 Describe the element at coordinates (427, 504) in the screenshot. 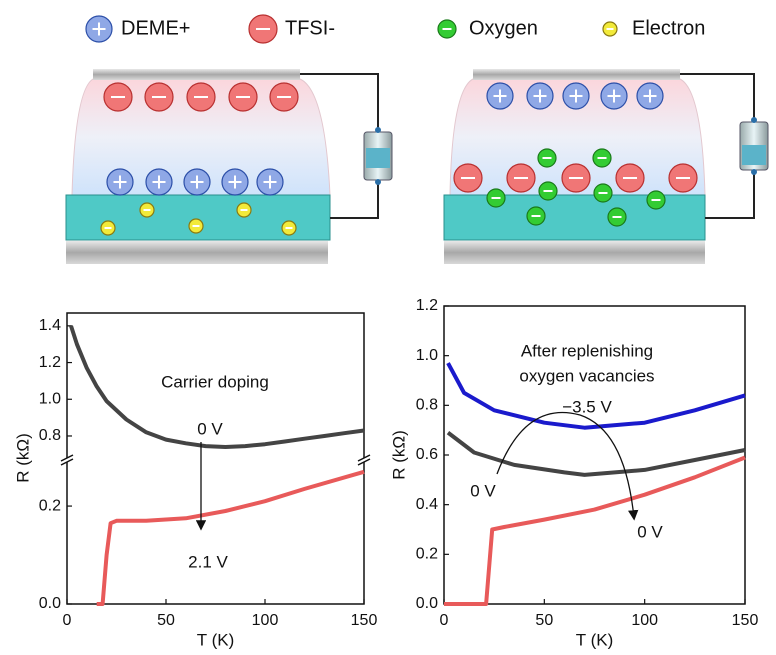

I see `y-tick-label: 0.4` at that location.